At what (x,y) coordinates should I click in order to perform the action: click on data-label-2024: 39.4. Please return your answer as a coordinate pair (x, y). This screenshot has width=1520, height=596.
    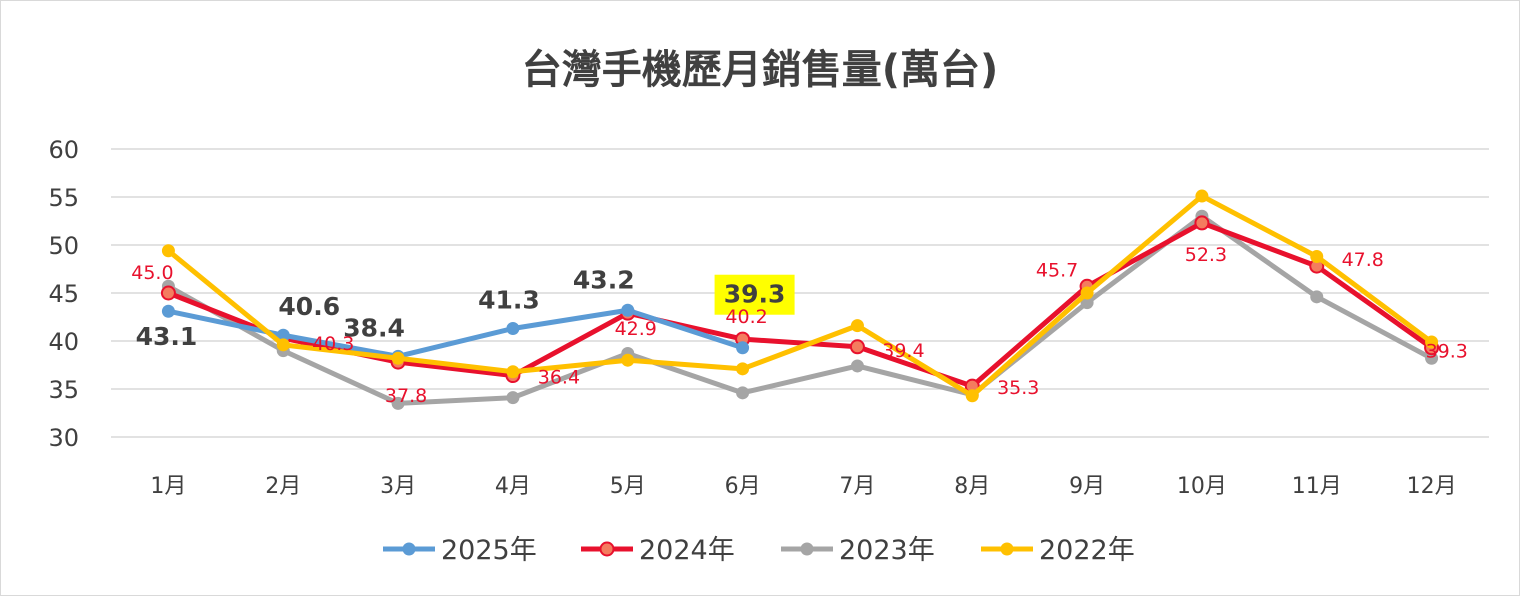
    Looking at the image, I should click on (903, 351).